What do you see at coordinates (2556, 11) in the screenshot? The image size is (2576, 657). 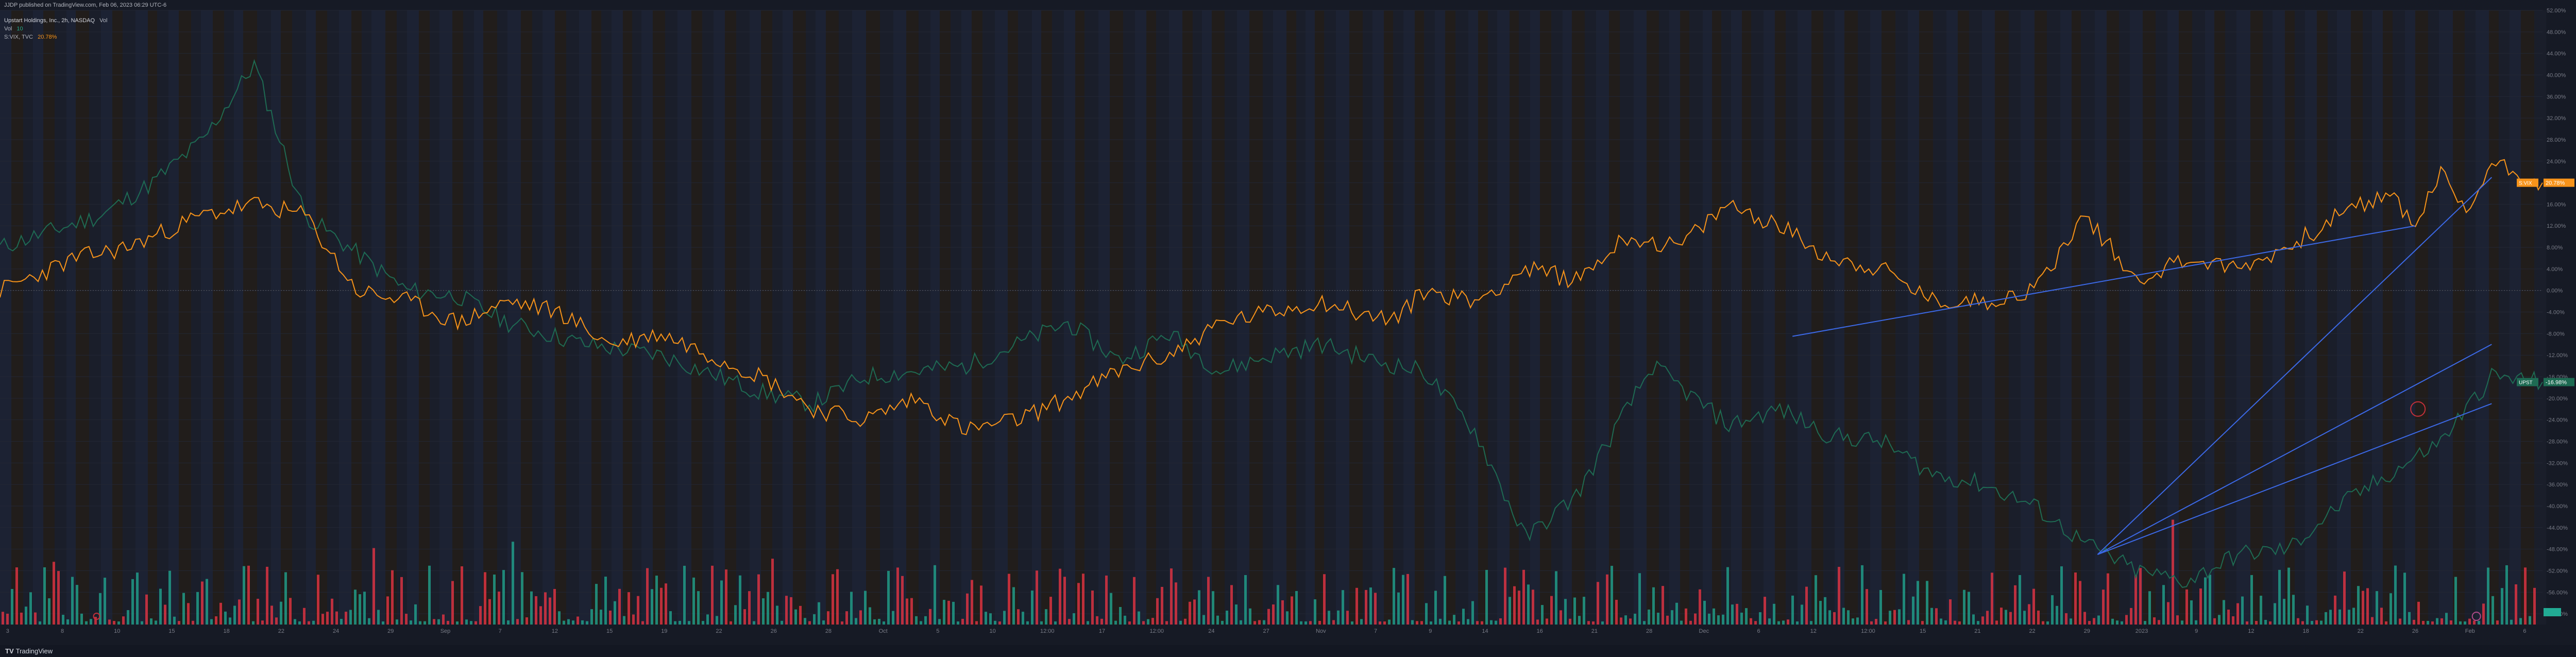 I see `y-tick-label: 52.00%` at bounding box center [2556, 11].